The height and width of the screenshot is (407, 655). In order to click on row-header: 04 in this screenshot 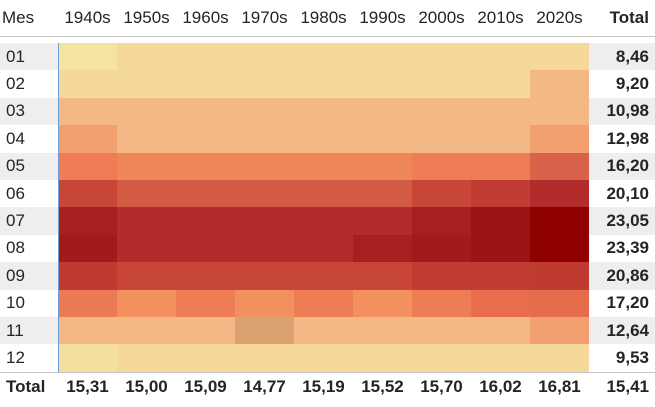, I will do `click(29, 139)`.